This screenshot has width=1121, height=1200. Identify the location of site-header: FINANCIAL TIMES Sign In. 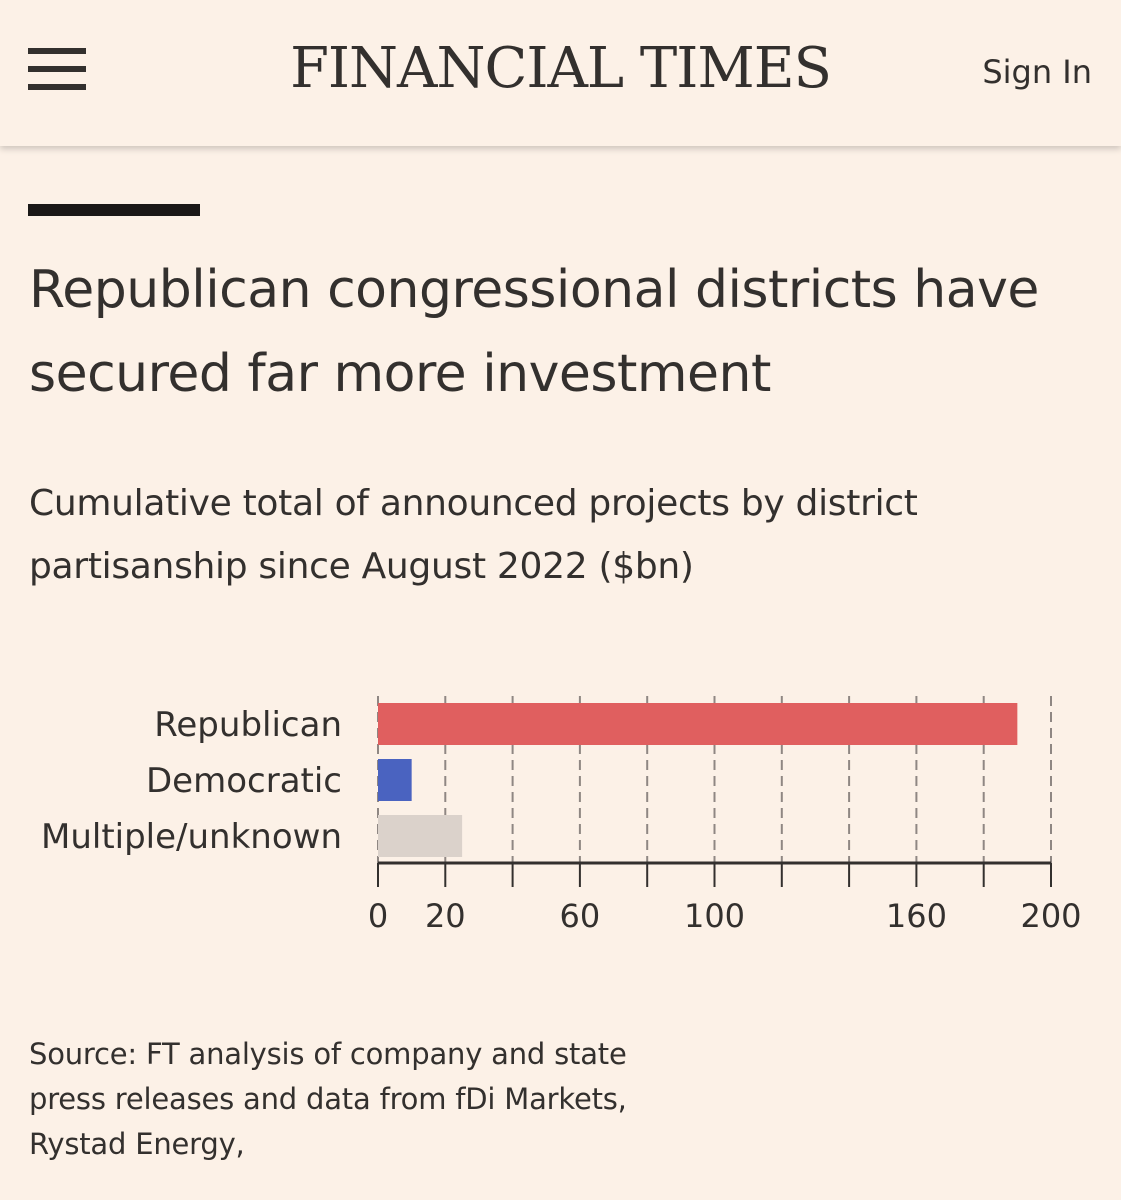
(560, 73).